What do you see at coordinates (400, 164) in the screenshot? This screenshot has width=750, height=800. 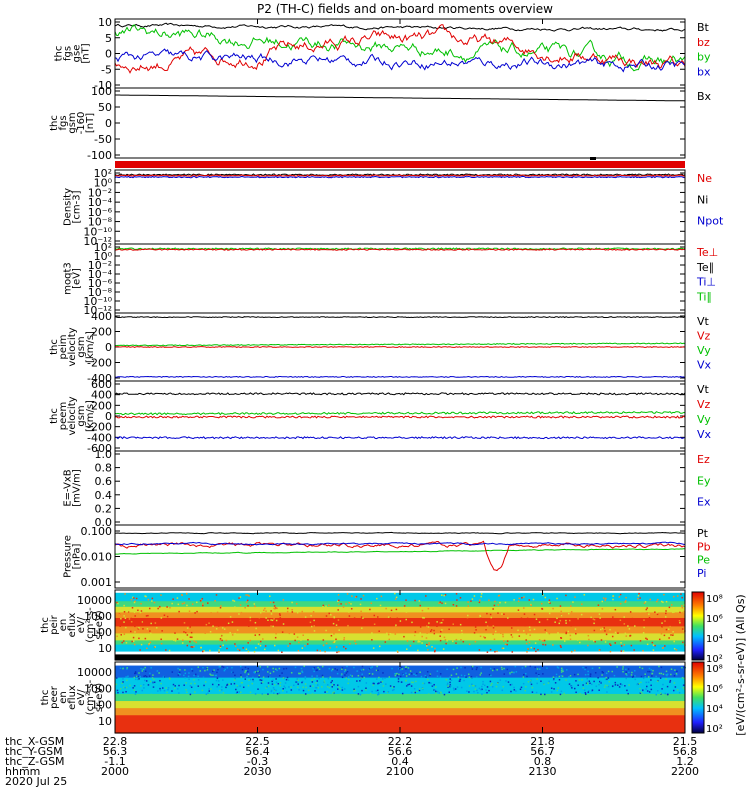 I see `status-bar` at bounding box center [400, 164].